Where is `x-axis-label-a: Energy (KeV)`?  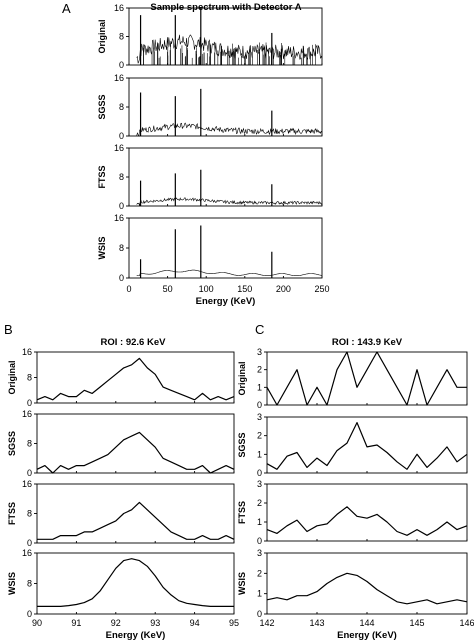
x-axis-label-a: Energy (KeV) is located at coordinates (226, 301).